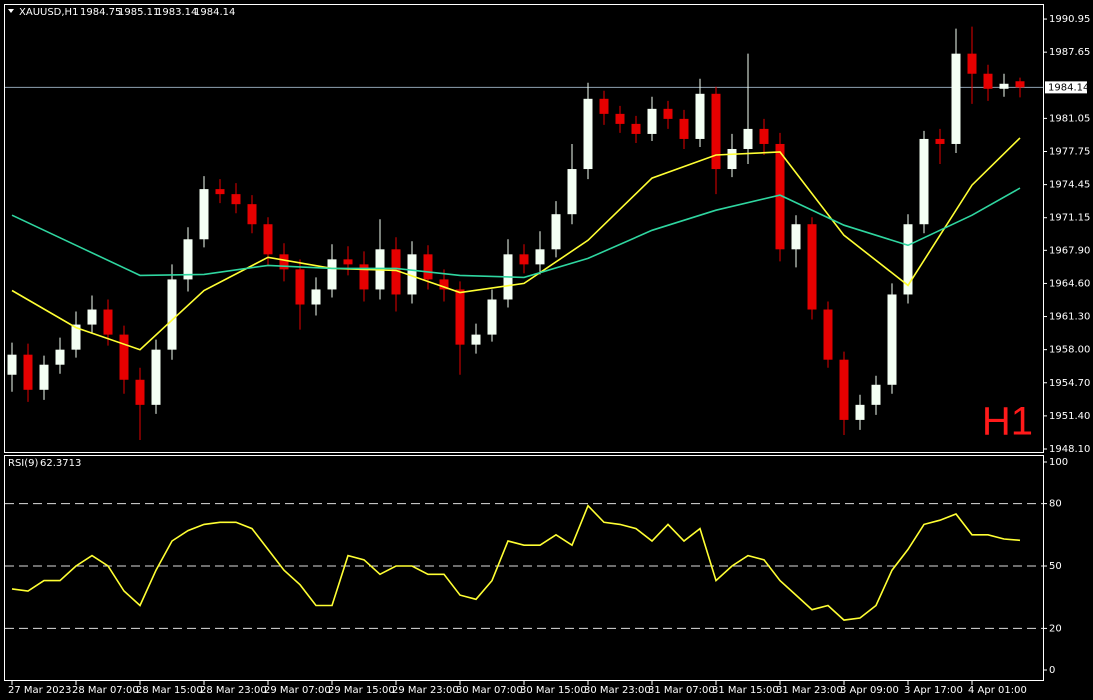 The width and height of the screenshot is (1093, 700). What do you see at coordinates (138, 12) in the screenshot?
I see `header-high: 1985.11` at bounding box center [138, 12].